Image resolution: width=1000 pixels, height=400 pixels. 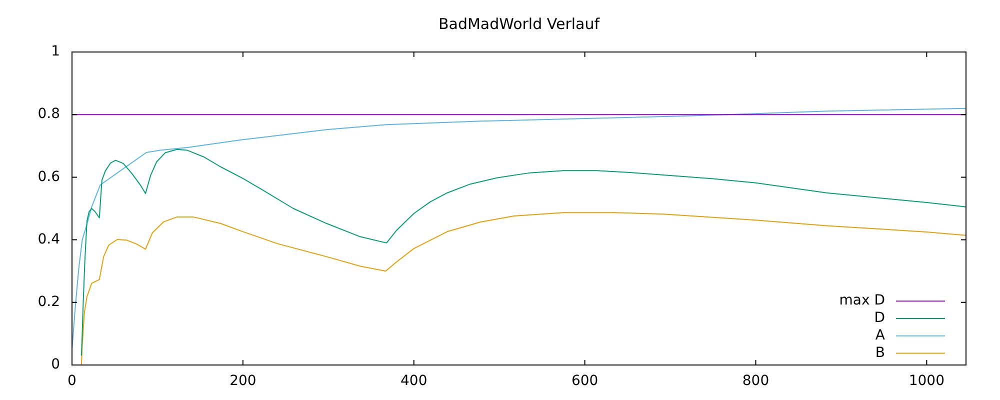 What do you see at coordinates (756, 381) in the screenshot?
I see `x-tick-label: 800` at bounding box center [756, 381].